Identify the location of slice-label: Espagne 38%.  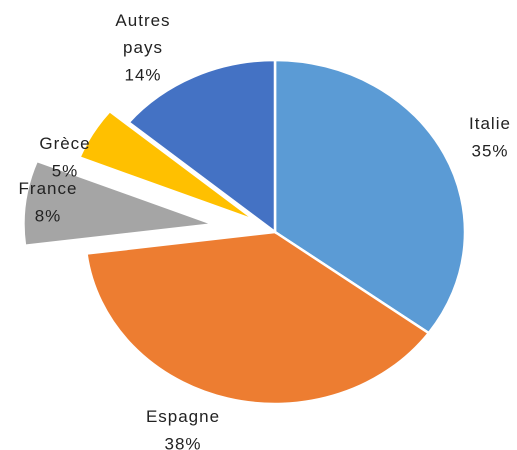
(183, 428).